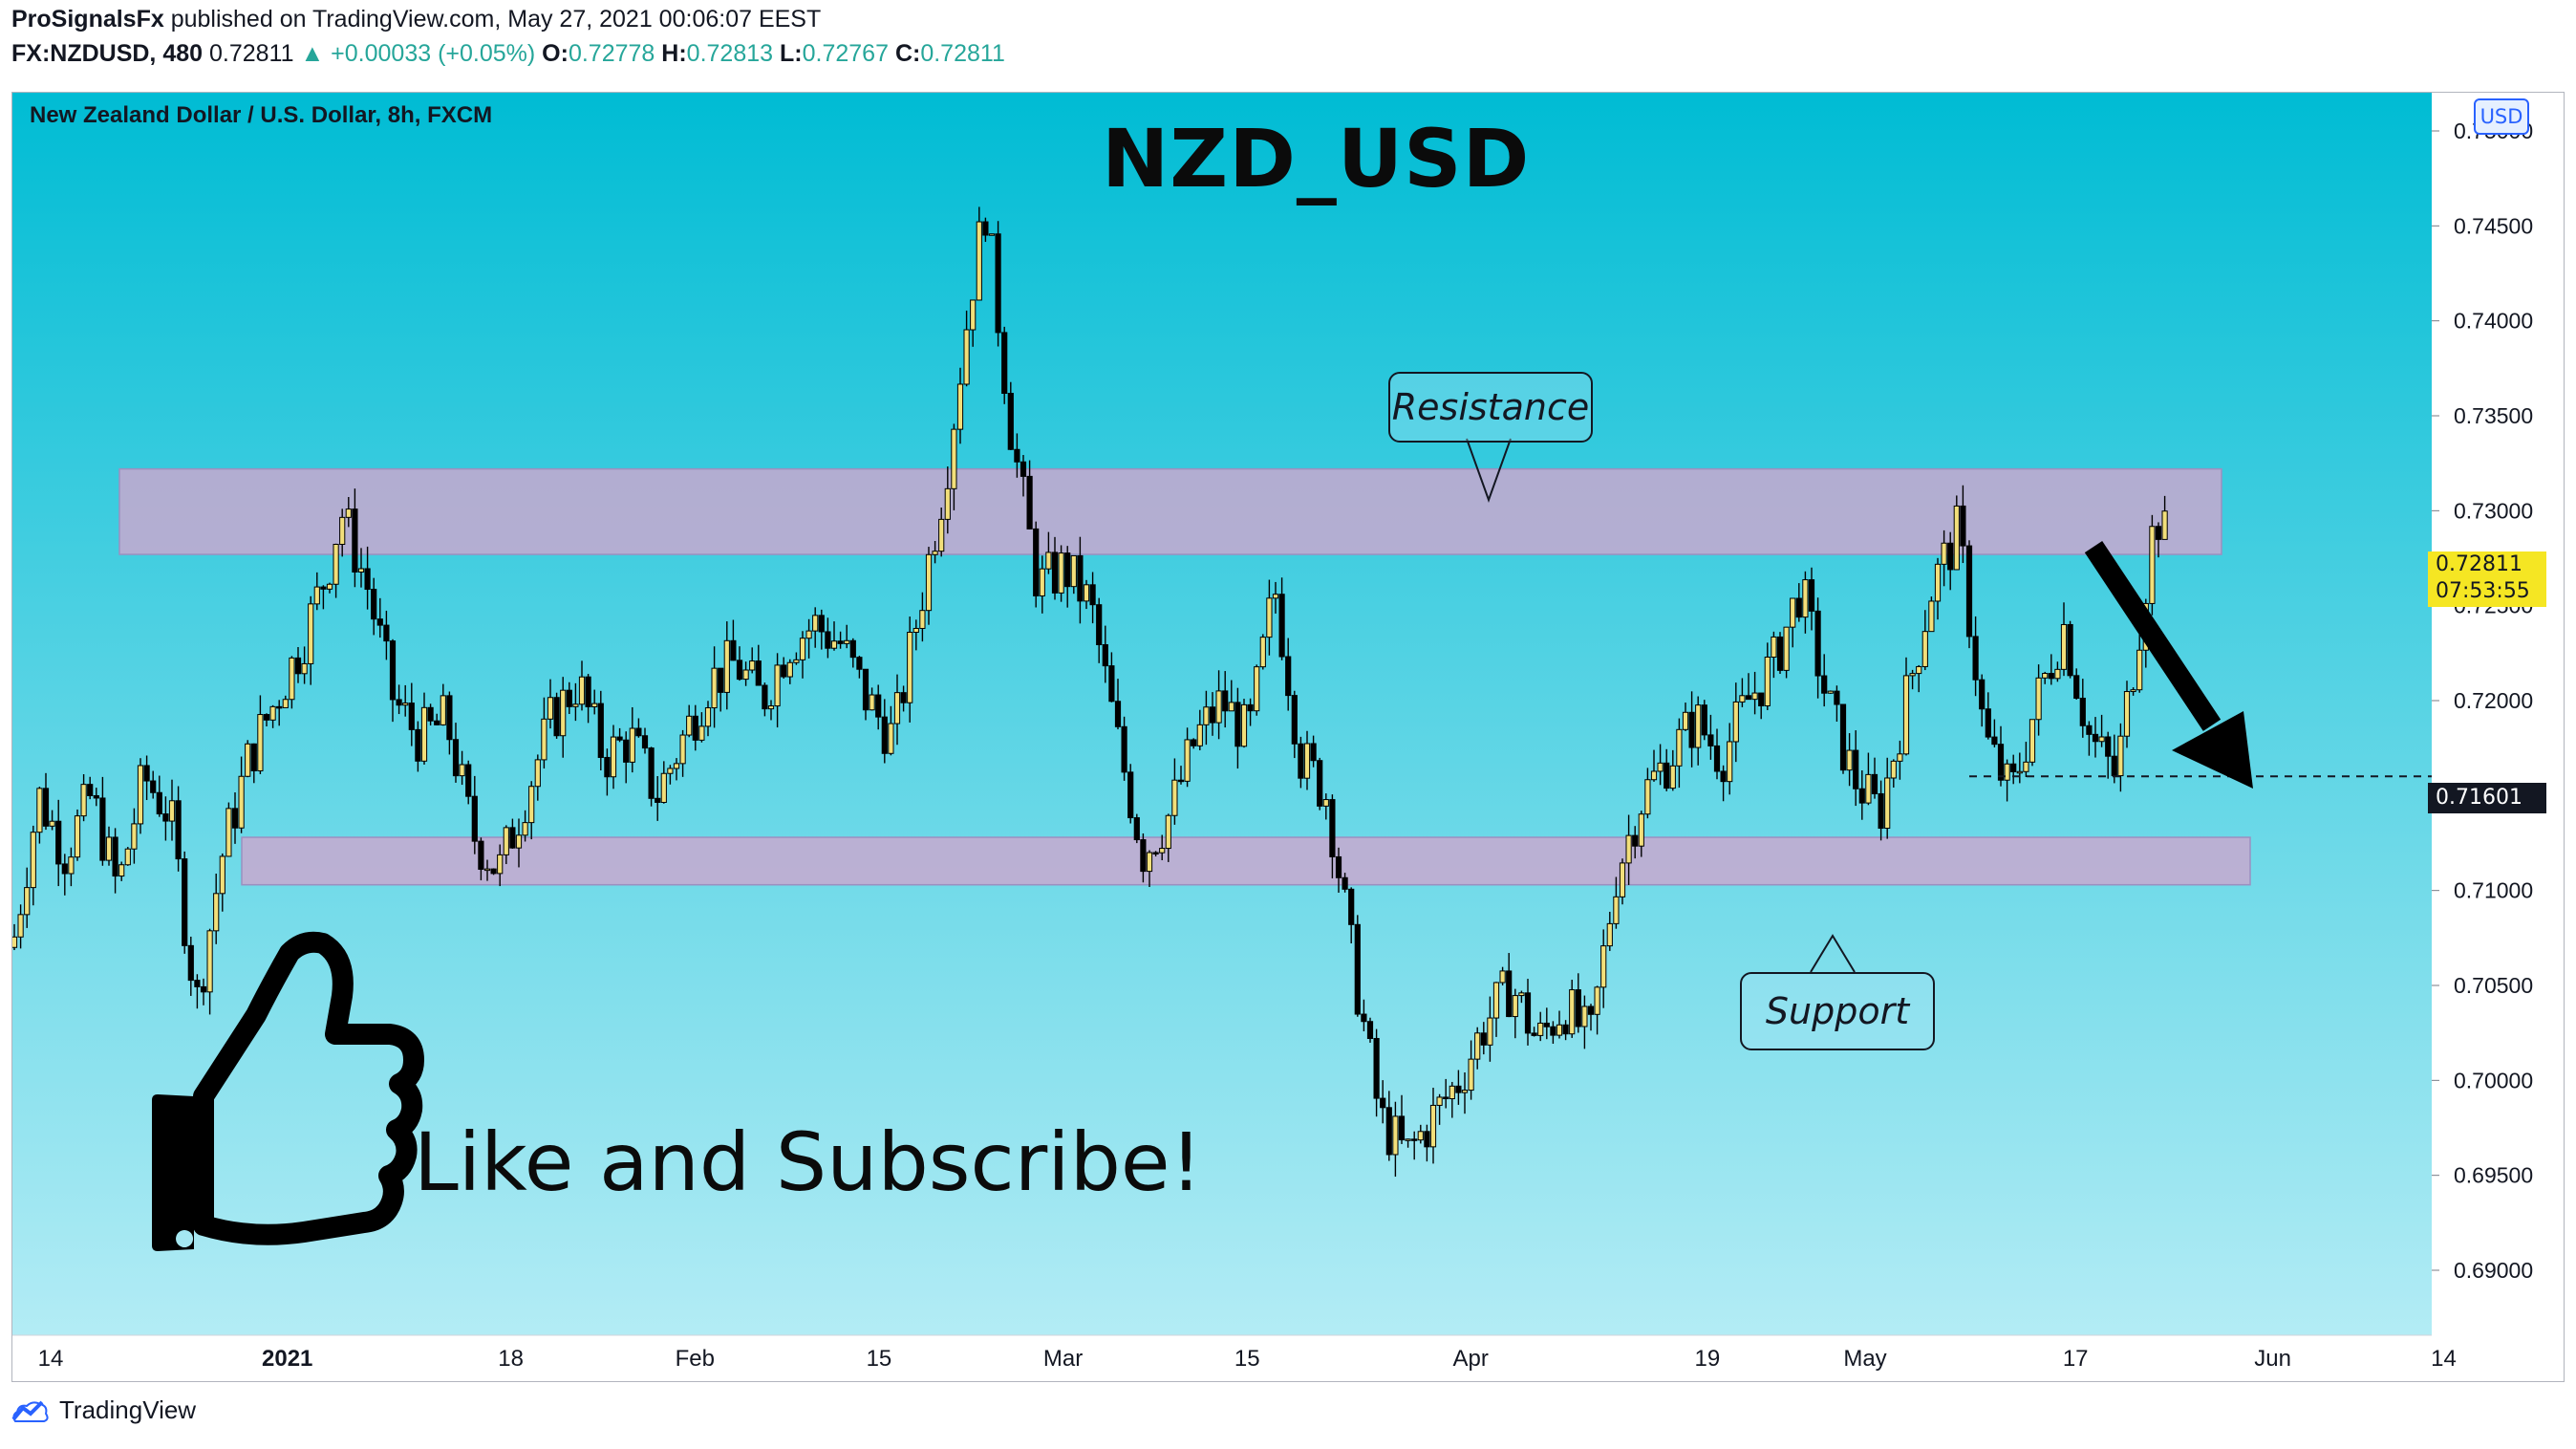 The image size is (2576, 1449). Describe the element at coordinates (1490, 407) in the screenshot. I see `resistance-callout: Resistance` at that location.